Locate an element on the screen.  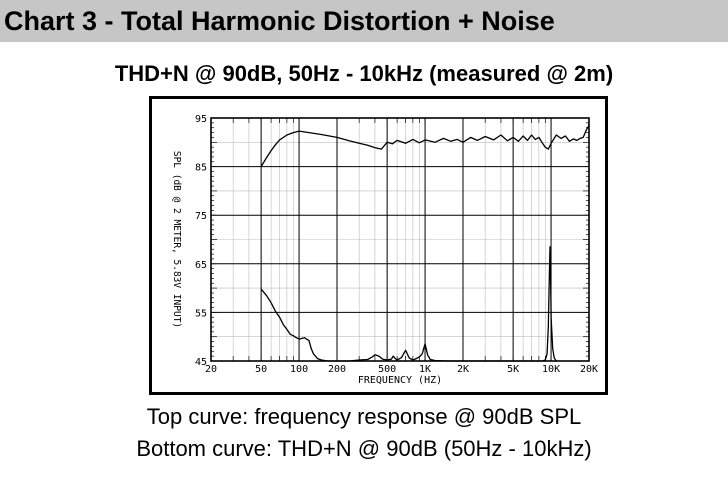
x-tick-label: 500 is located at coordinates (387, 369).